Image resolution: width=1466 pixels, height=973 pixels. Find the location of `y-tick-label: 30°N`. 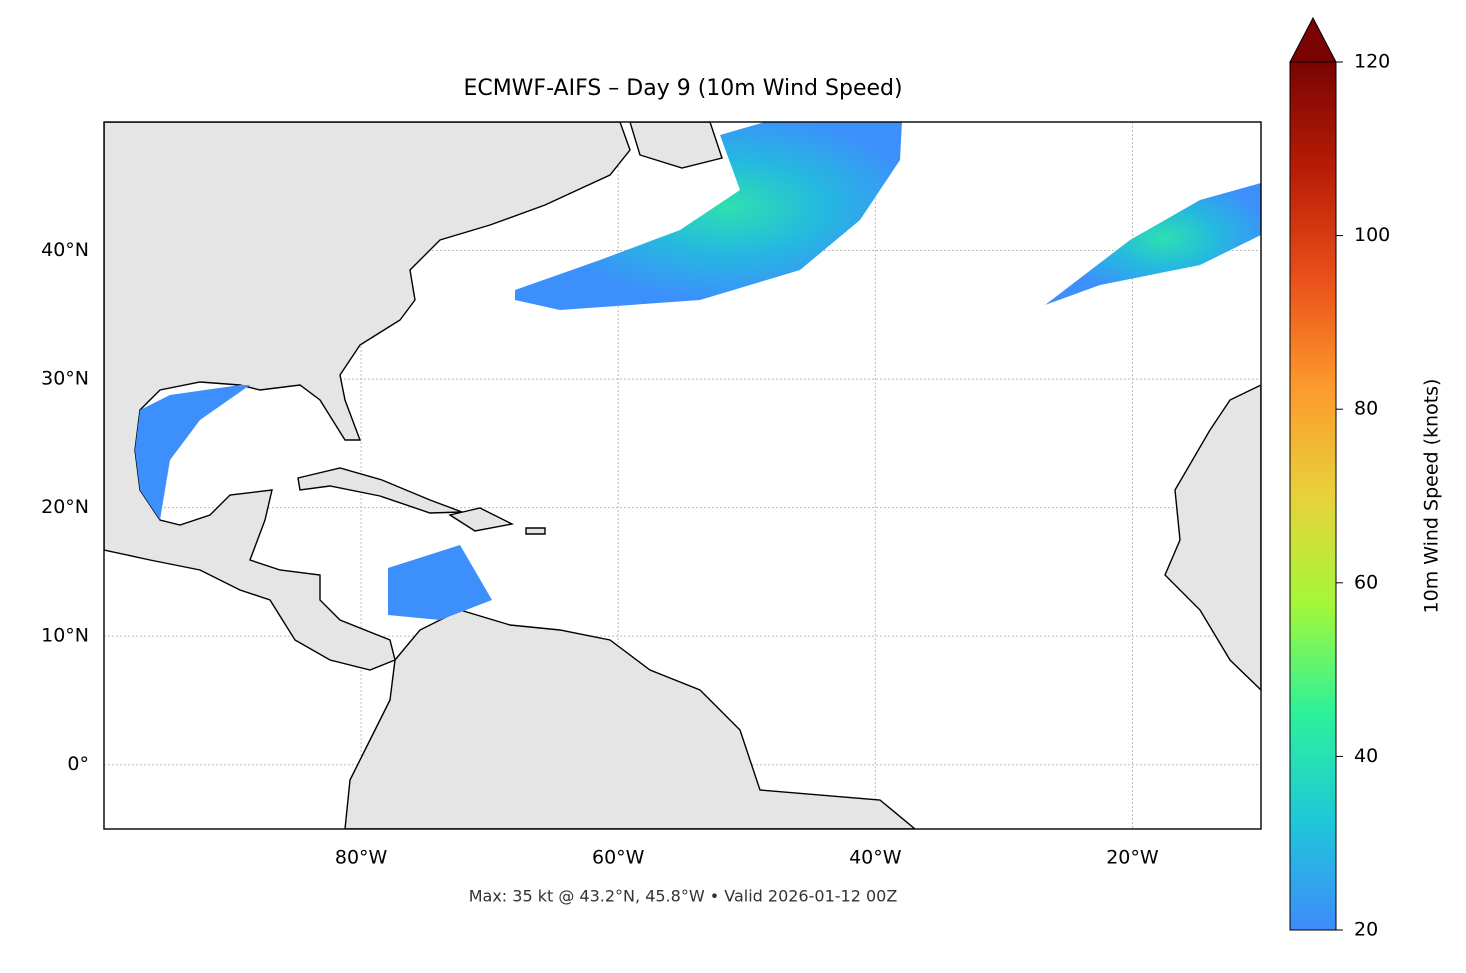

y-tick-label: 30°N is located at coordinates (65, 379).